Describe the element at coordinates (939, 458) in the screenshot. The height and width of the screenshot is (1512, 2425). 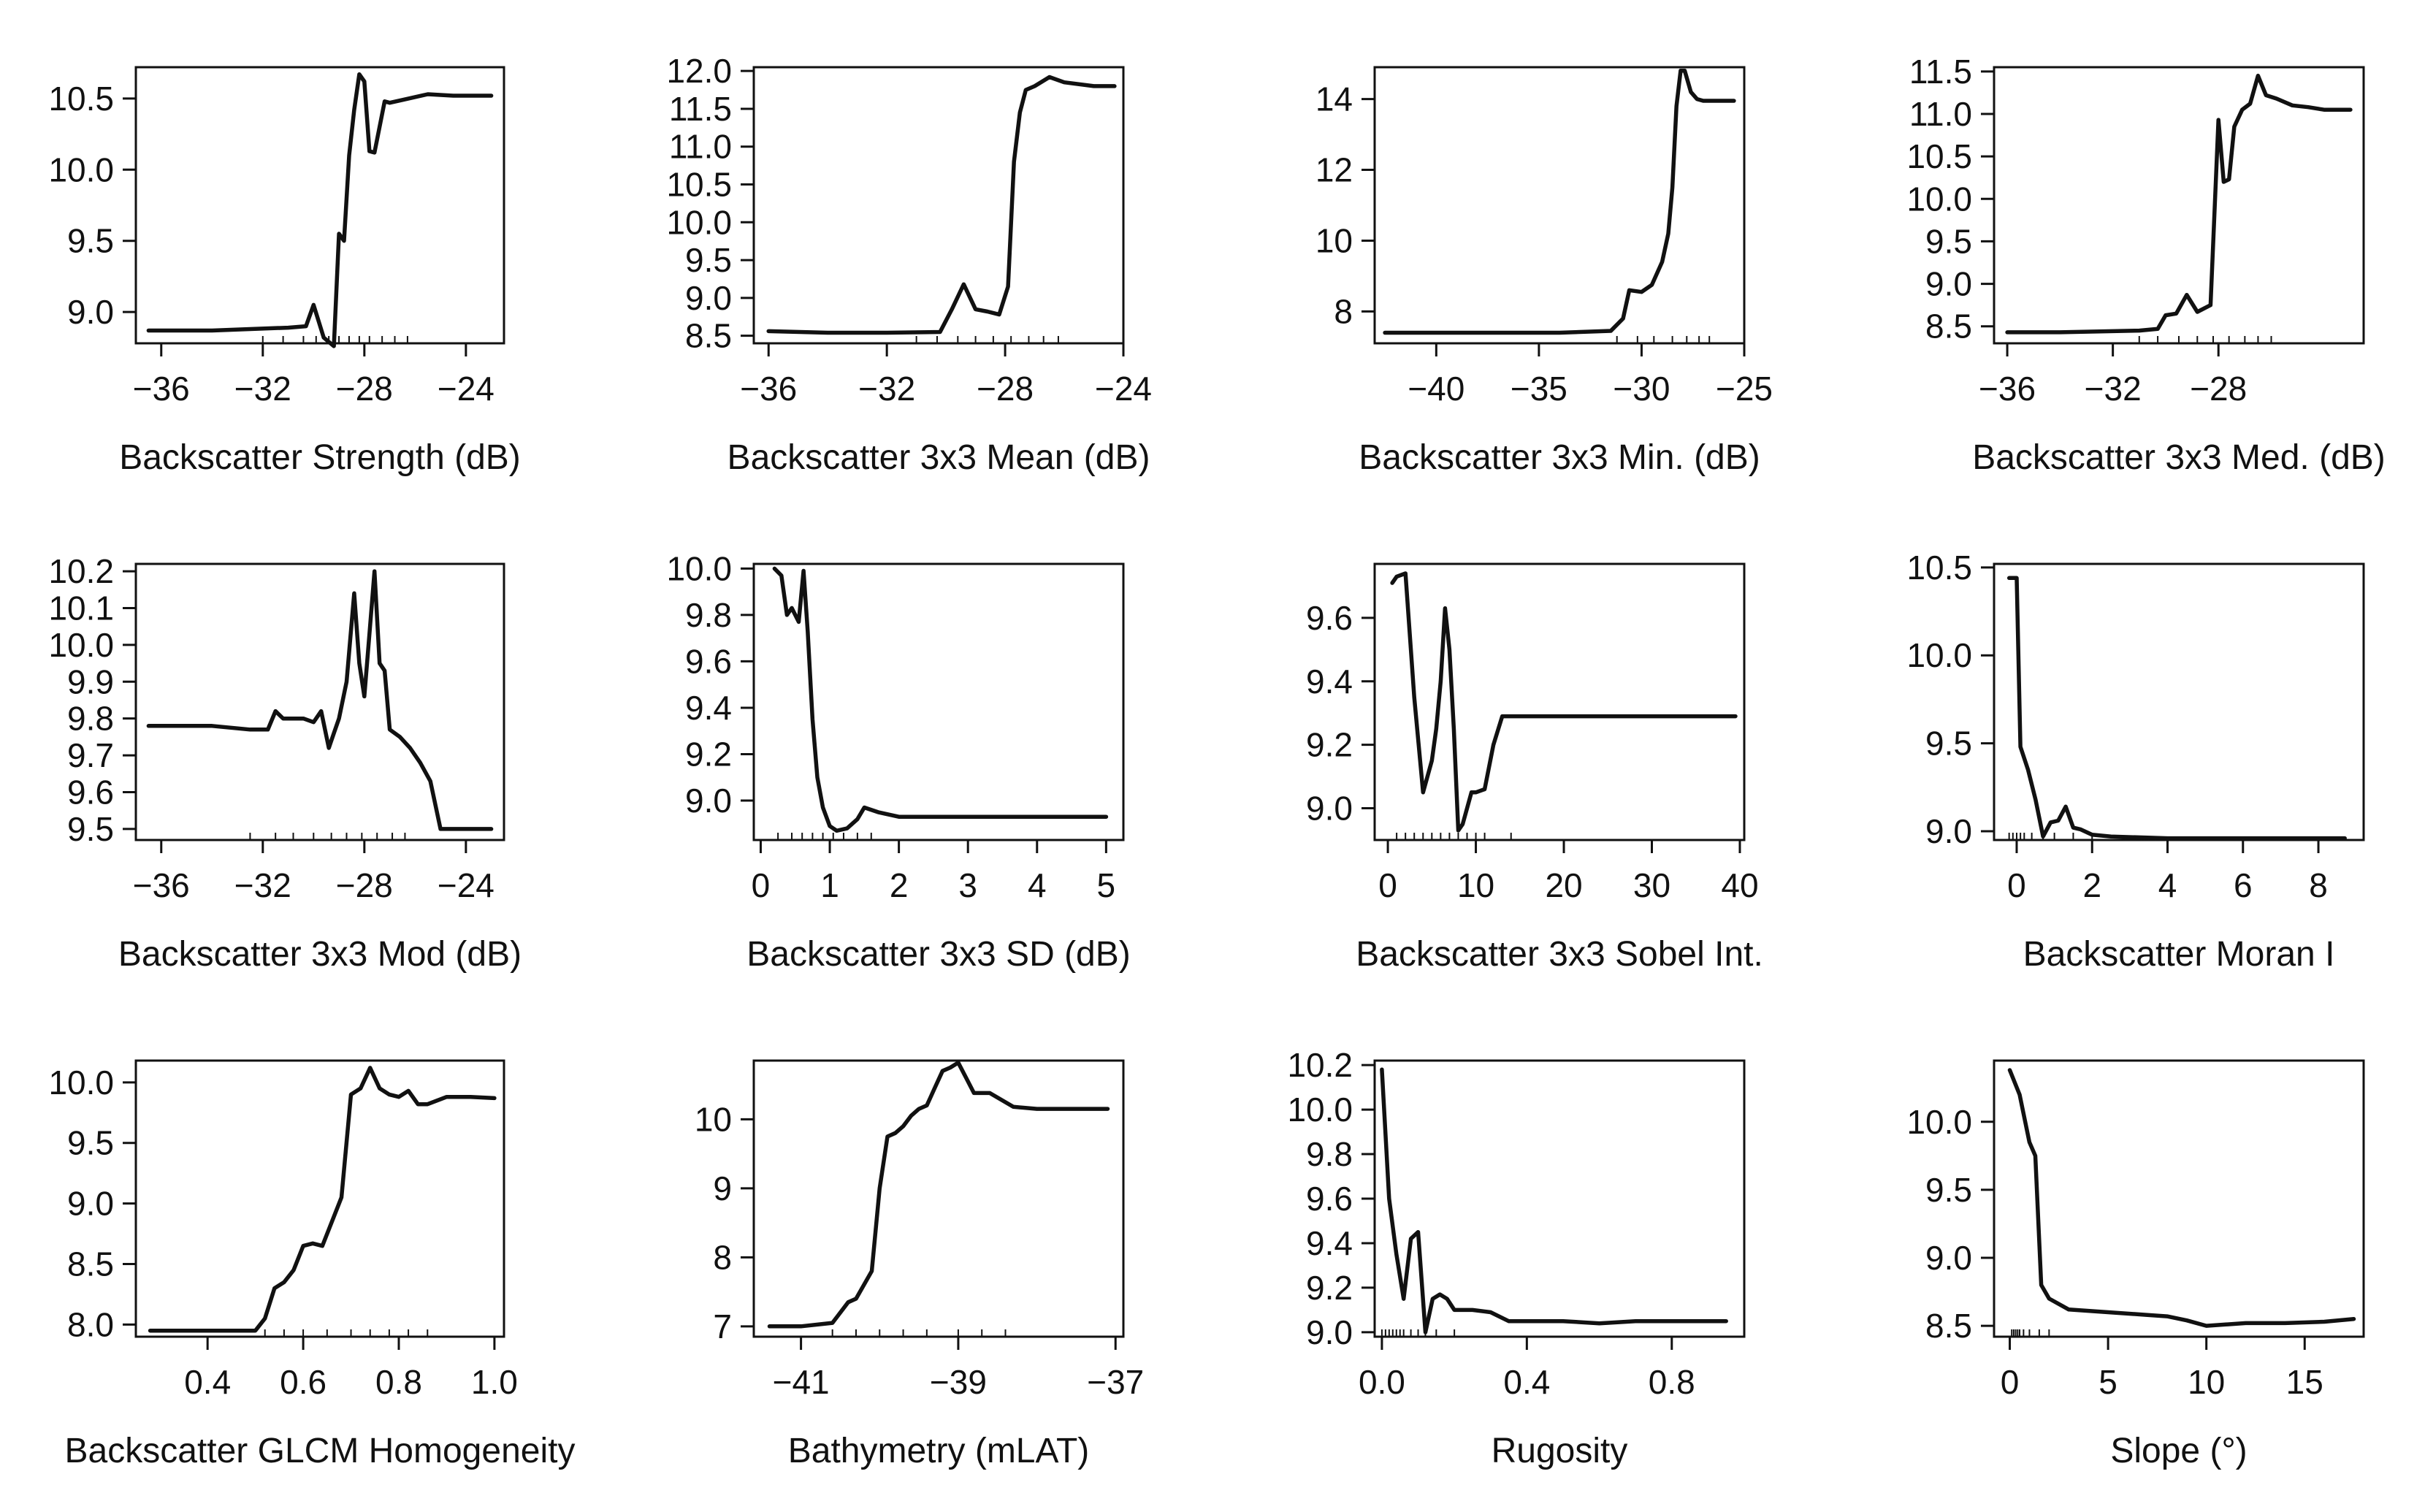
I see `x-axis-title: Backscatter 3x3 Mean (dB)` at that location.